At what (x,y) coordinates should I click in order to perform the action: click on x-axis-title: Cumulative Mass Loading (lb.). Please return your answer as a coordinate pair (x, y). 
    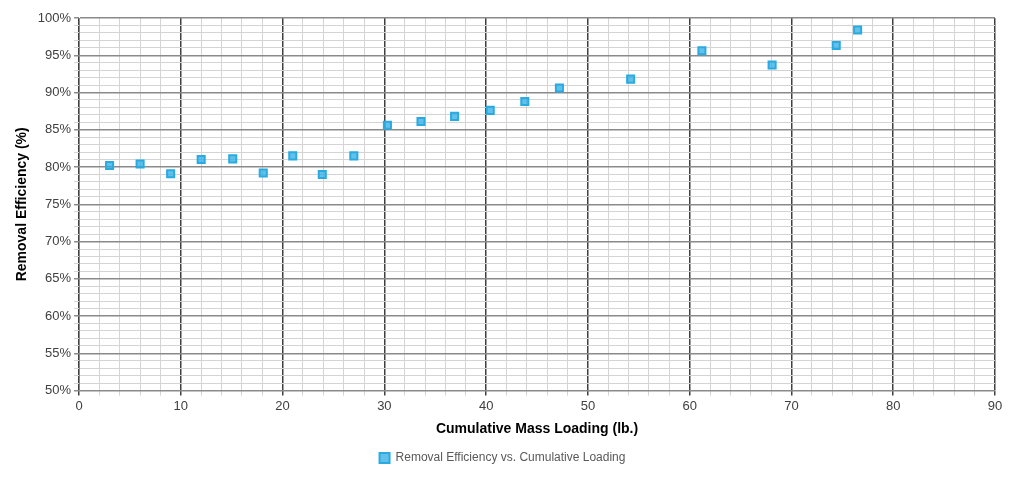
    Looking at the image, I should click on (537, 428).